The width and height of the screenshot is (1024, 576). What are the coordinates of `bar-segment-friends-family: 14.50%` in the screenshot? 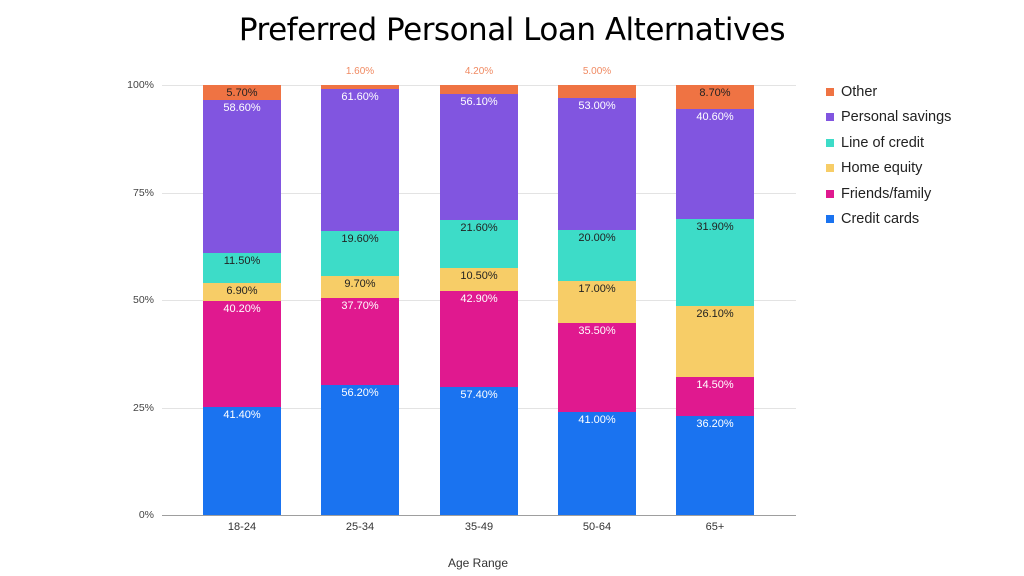 It's located at (715, 397).